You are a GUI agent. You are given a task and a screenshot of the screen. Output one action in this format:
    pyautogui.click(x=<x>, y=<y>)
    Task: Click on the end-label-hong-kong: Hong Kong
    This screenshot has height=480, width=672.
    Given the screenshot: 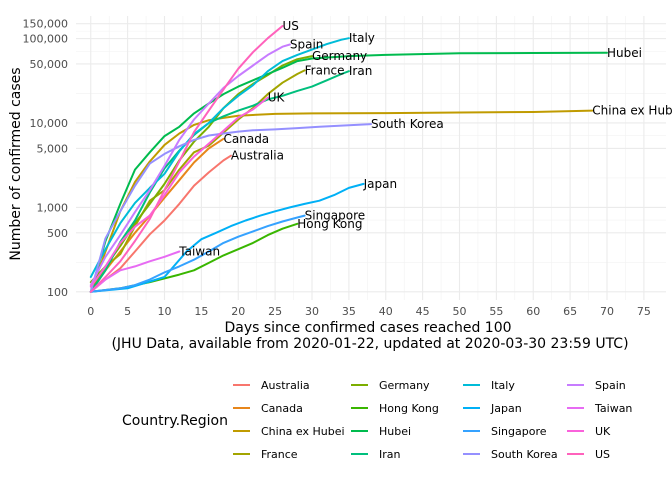 What is the action you would take?
    pyautogui.click(x=329, y=224)
    